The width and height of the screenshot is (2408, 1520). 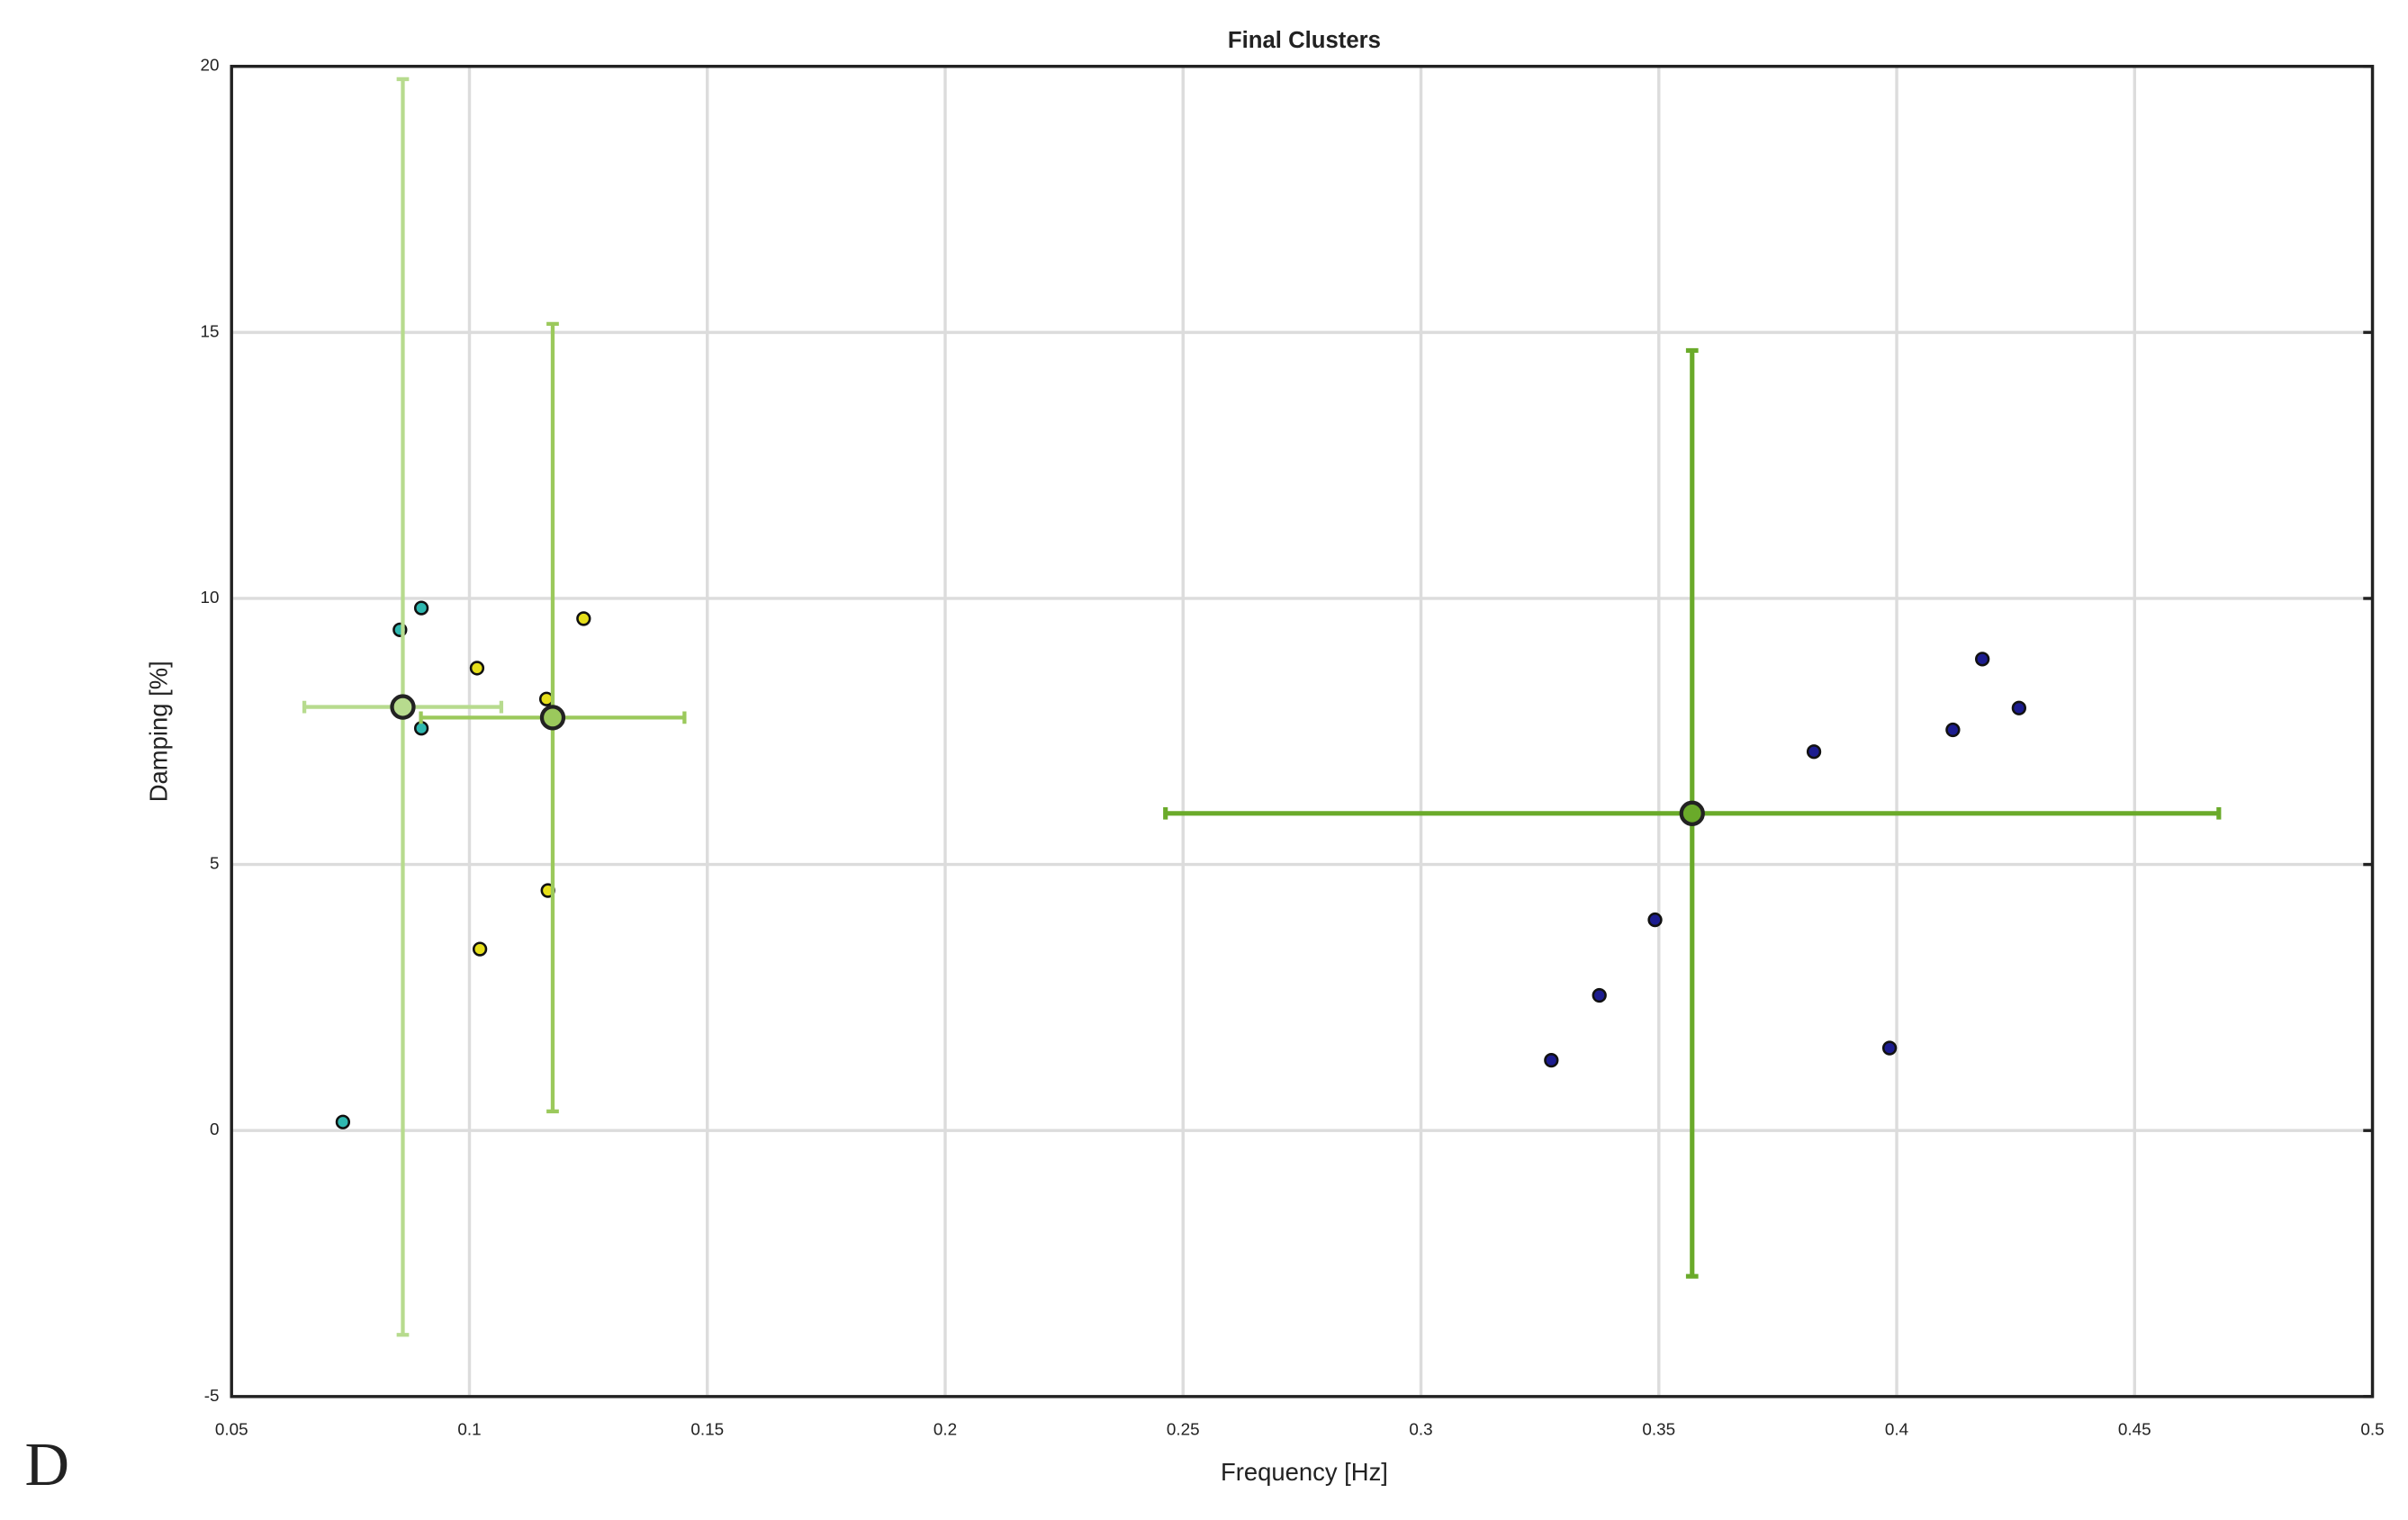 What do you see at coordinates (1421, 1430) in the screenshot?
I see `x-tick-label: 0.3` at bounding box center [1421, 1430].